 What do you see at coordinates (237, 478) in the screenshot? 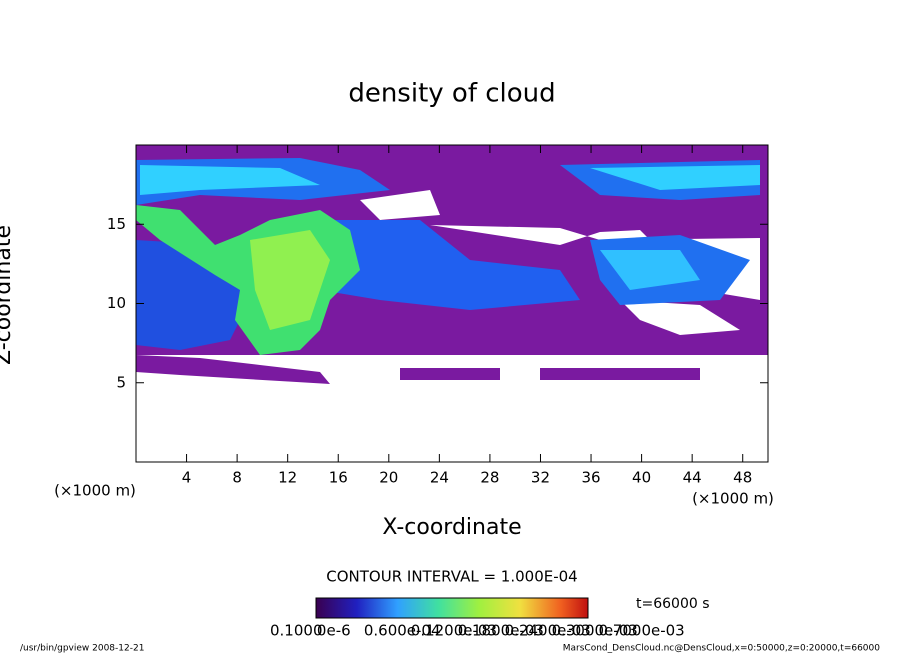
I see `x-tick-label: 8` at bounding box center [237, 478].